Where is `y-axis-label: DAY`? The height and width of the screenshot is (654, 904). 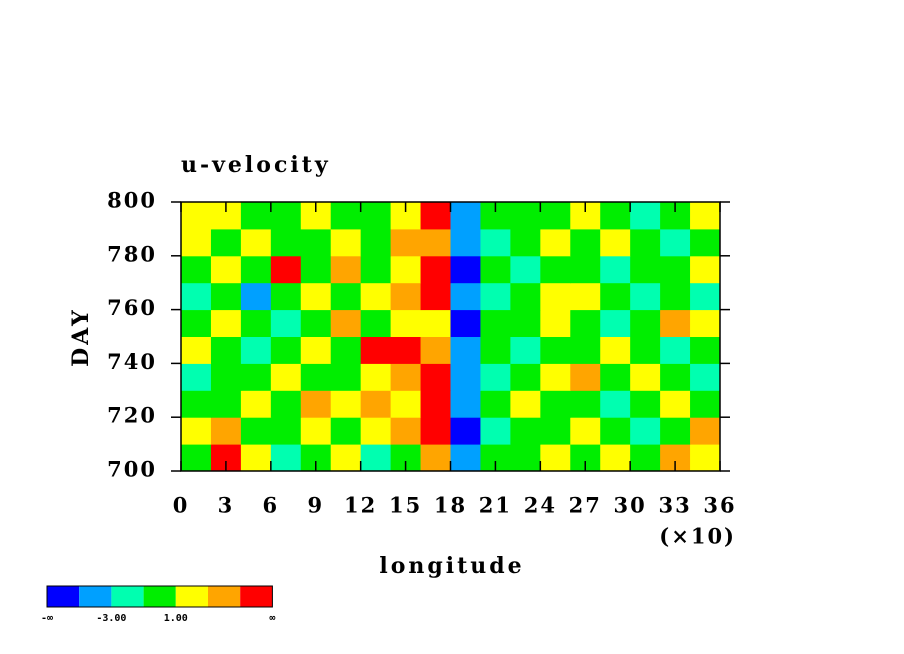 y-axis-label: DAY is located at coordinates (81, 337).